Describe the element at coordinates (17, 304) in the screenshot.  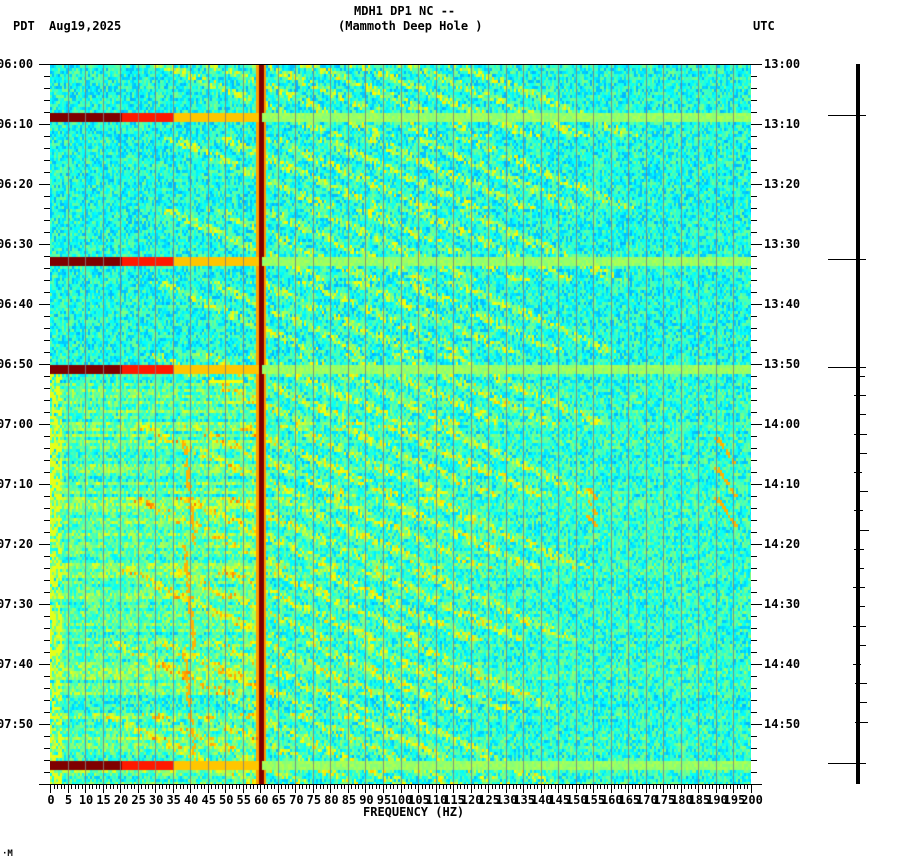
I see `y-tick-label-left: 06:40` at that location.